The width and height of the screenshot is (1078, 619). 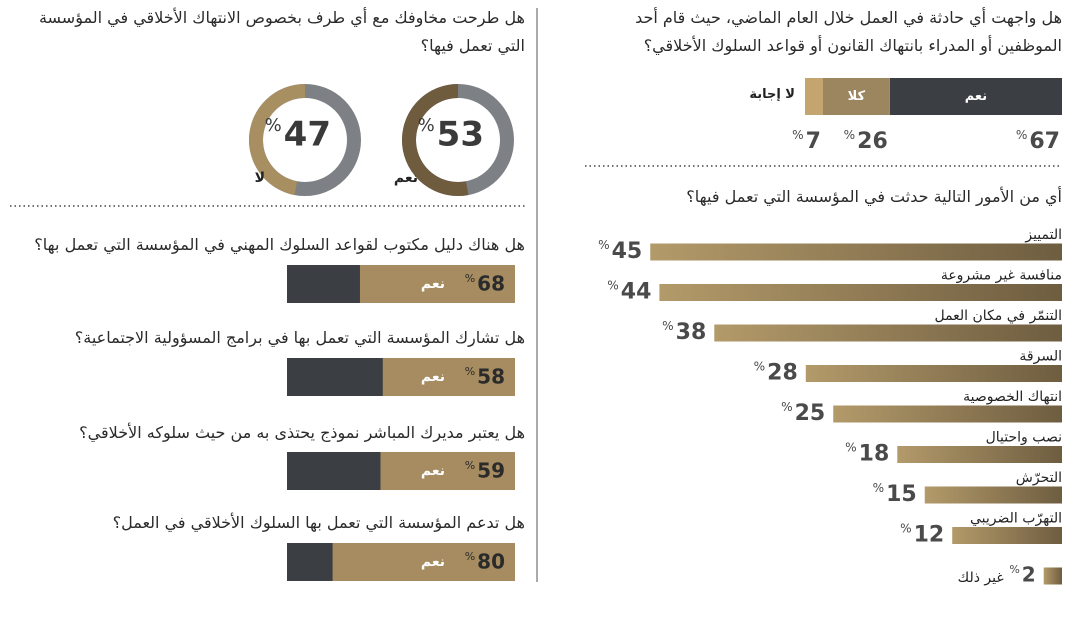 What do you see at coordinates (491, 284) in the screenshot?
I see `value-label: 68` at bounding box center [491, 284].